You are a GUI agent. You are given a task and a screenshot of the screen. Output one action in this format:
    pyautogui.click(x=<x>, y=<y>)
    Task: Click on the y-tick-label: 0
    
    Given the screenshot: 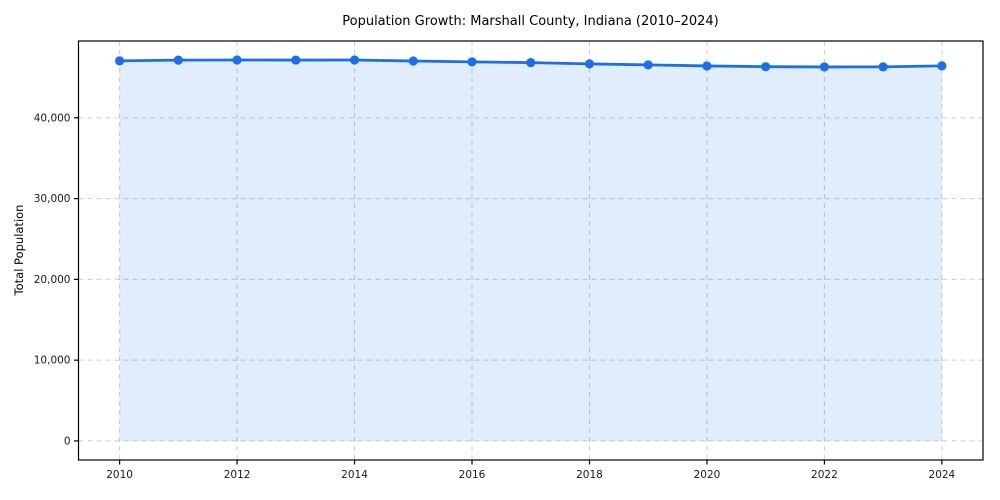 What is the action you would take?
    pyautogui.click(x=67, y=441)
    